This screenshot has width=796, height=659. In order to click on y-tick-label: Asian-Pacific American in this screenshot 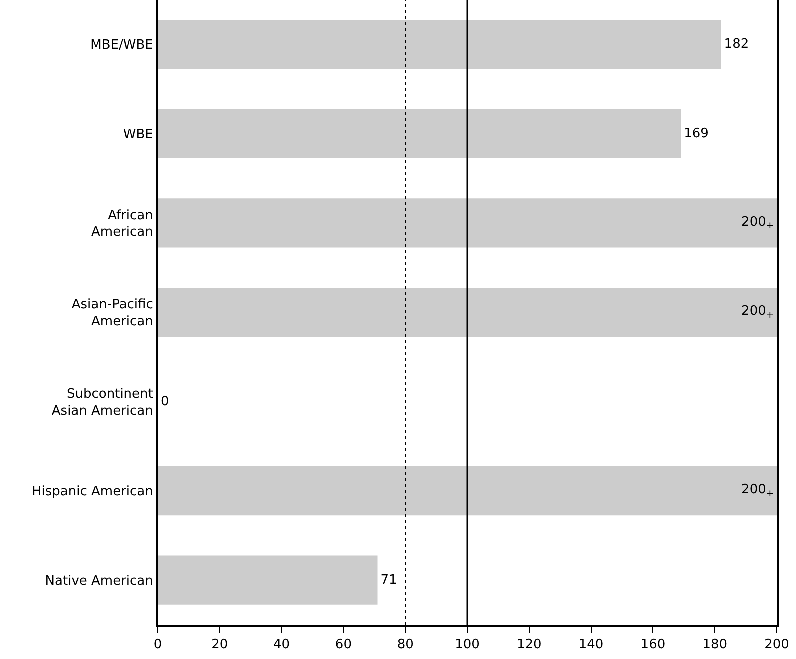, I will do `click(113, 314)`.